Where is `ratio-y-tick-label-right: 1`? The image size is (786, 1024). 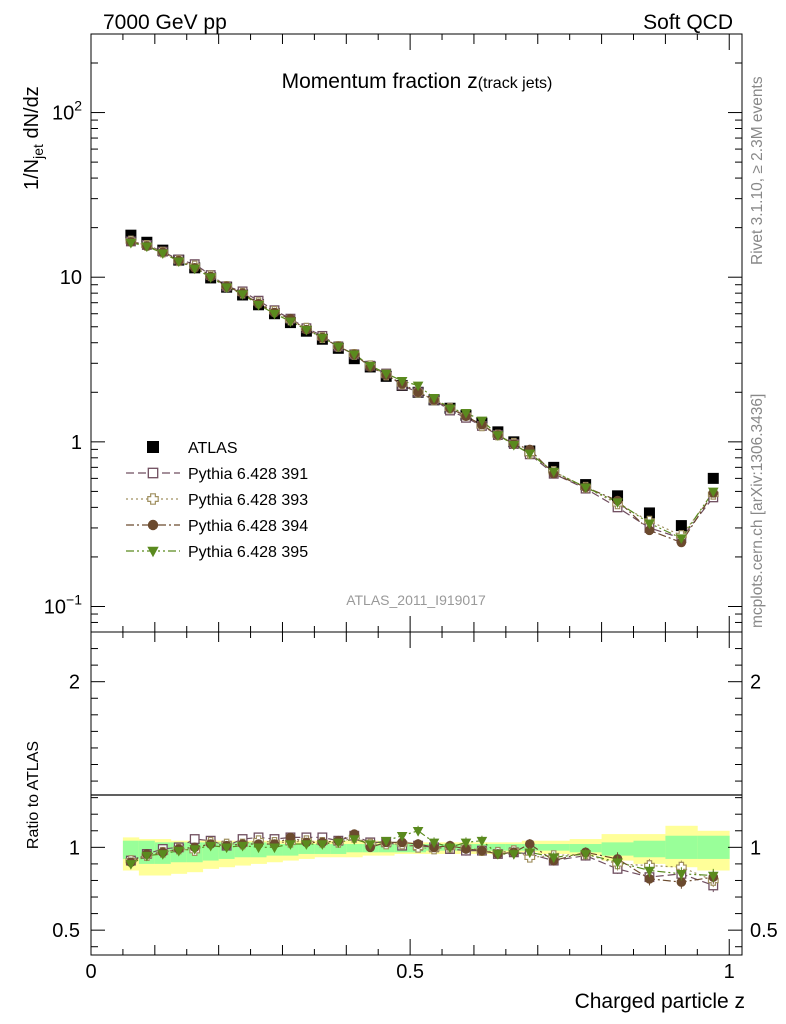 ratio-y-tick-label-right: 1 is located at coordinates (755, 848).